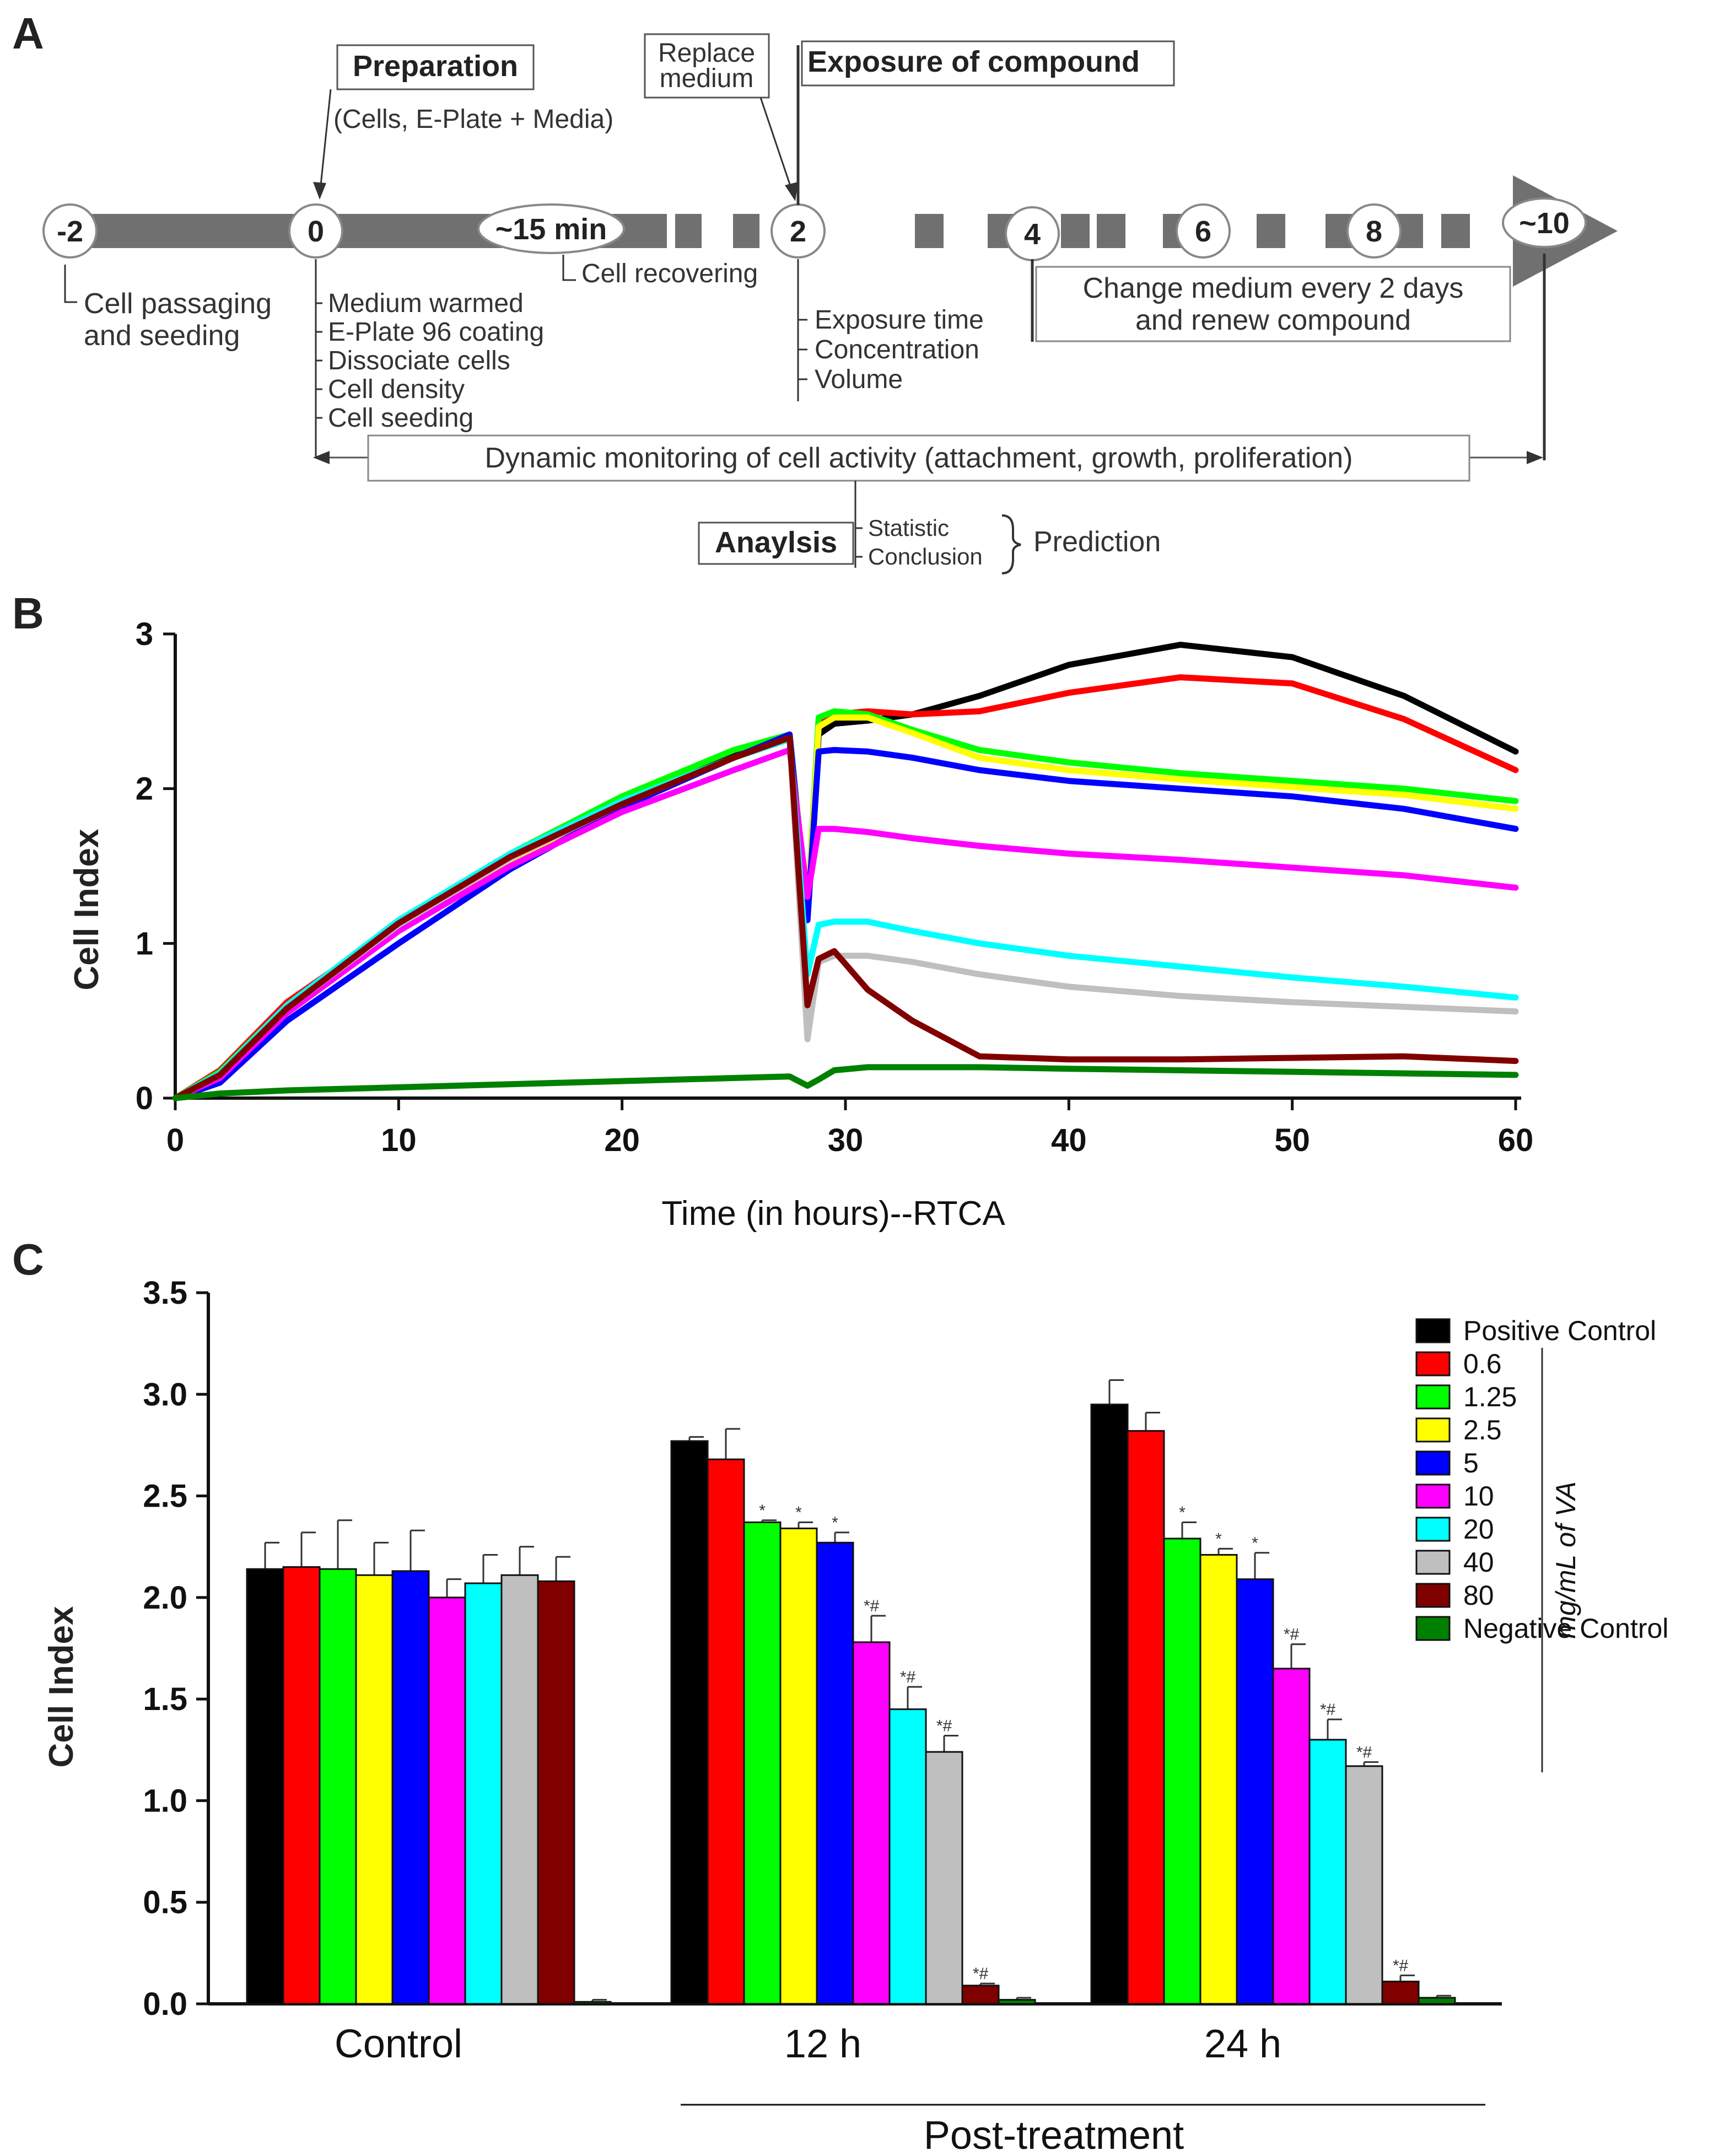 This screenshot has height=2156, width=1735. Describe the element at coordinates (144, 1098) in the screenshot. I see `y-tick-label: 0` at that location.